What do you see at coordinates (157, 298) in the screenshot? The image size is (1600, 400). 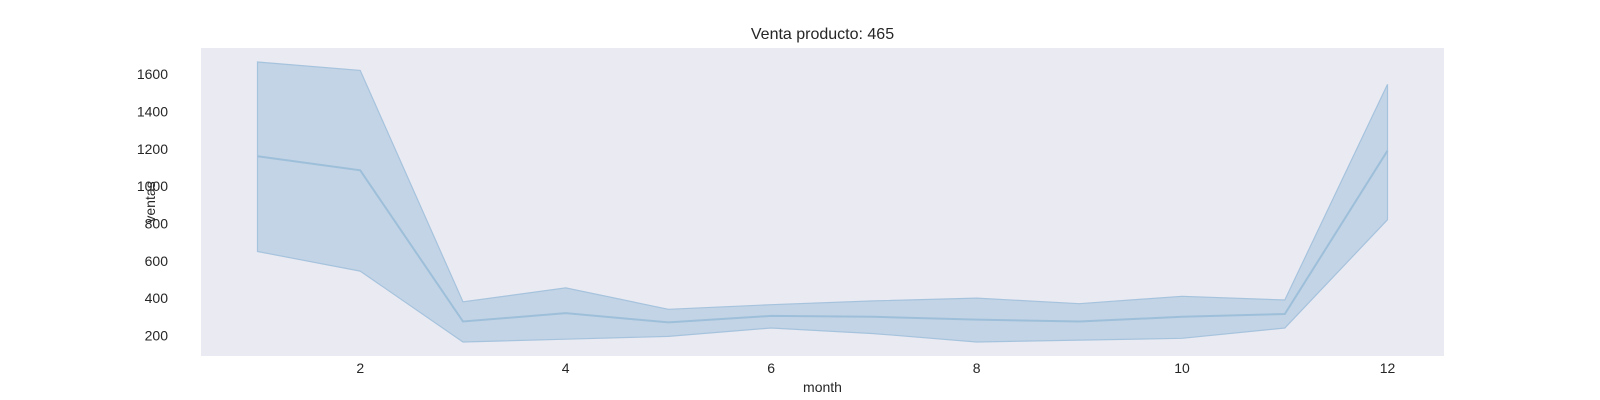 I see `y-tick-label: 400` at bounding box center [157, 298].